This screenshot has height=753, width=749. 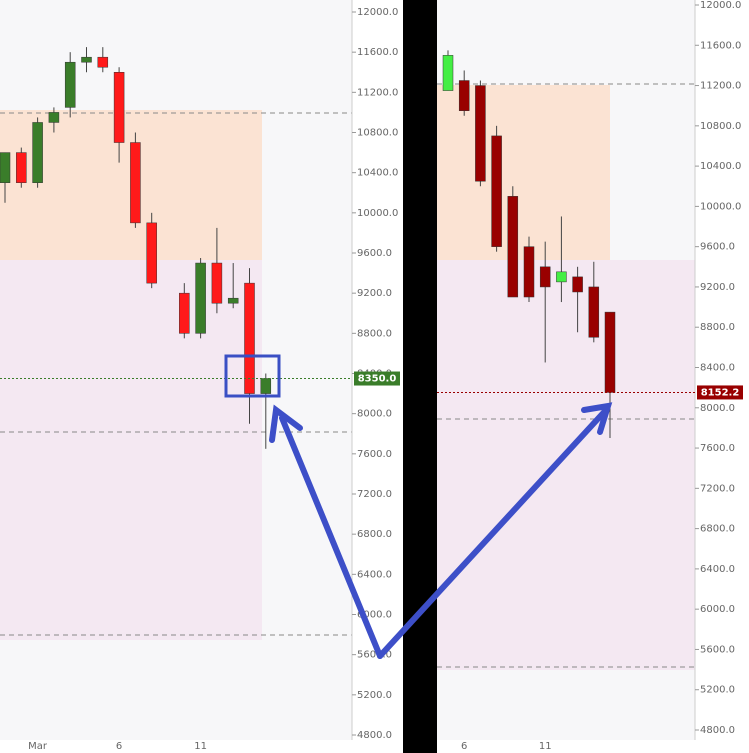 What do you see at coordinates (523, 172) in the screenshot?
I see `cloud-right` at bounding box center [523, 172].